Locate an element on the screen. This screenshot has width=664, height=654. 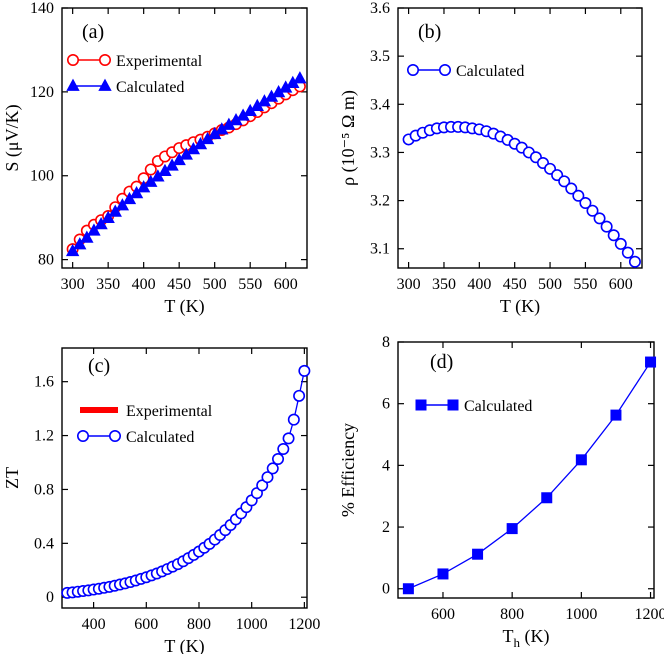
y-axis-label: % Efficiency is located at coordinates (348, 470).